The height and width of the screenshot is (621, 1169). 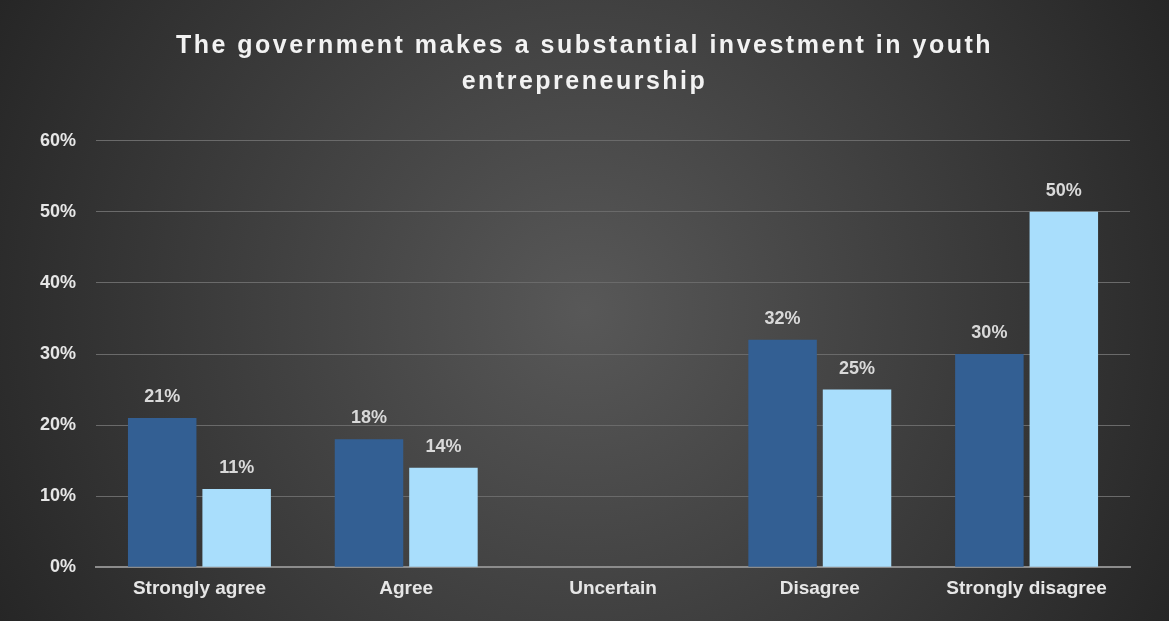 I want to click on y-tick-label: 10%, so click(x=58, y=495).